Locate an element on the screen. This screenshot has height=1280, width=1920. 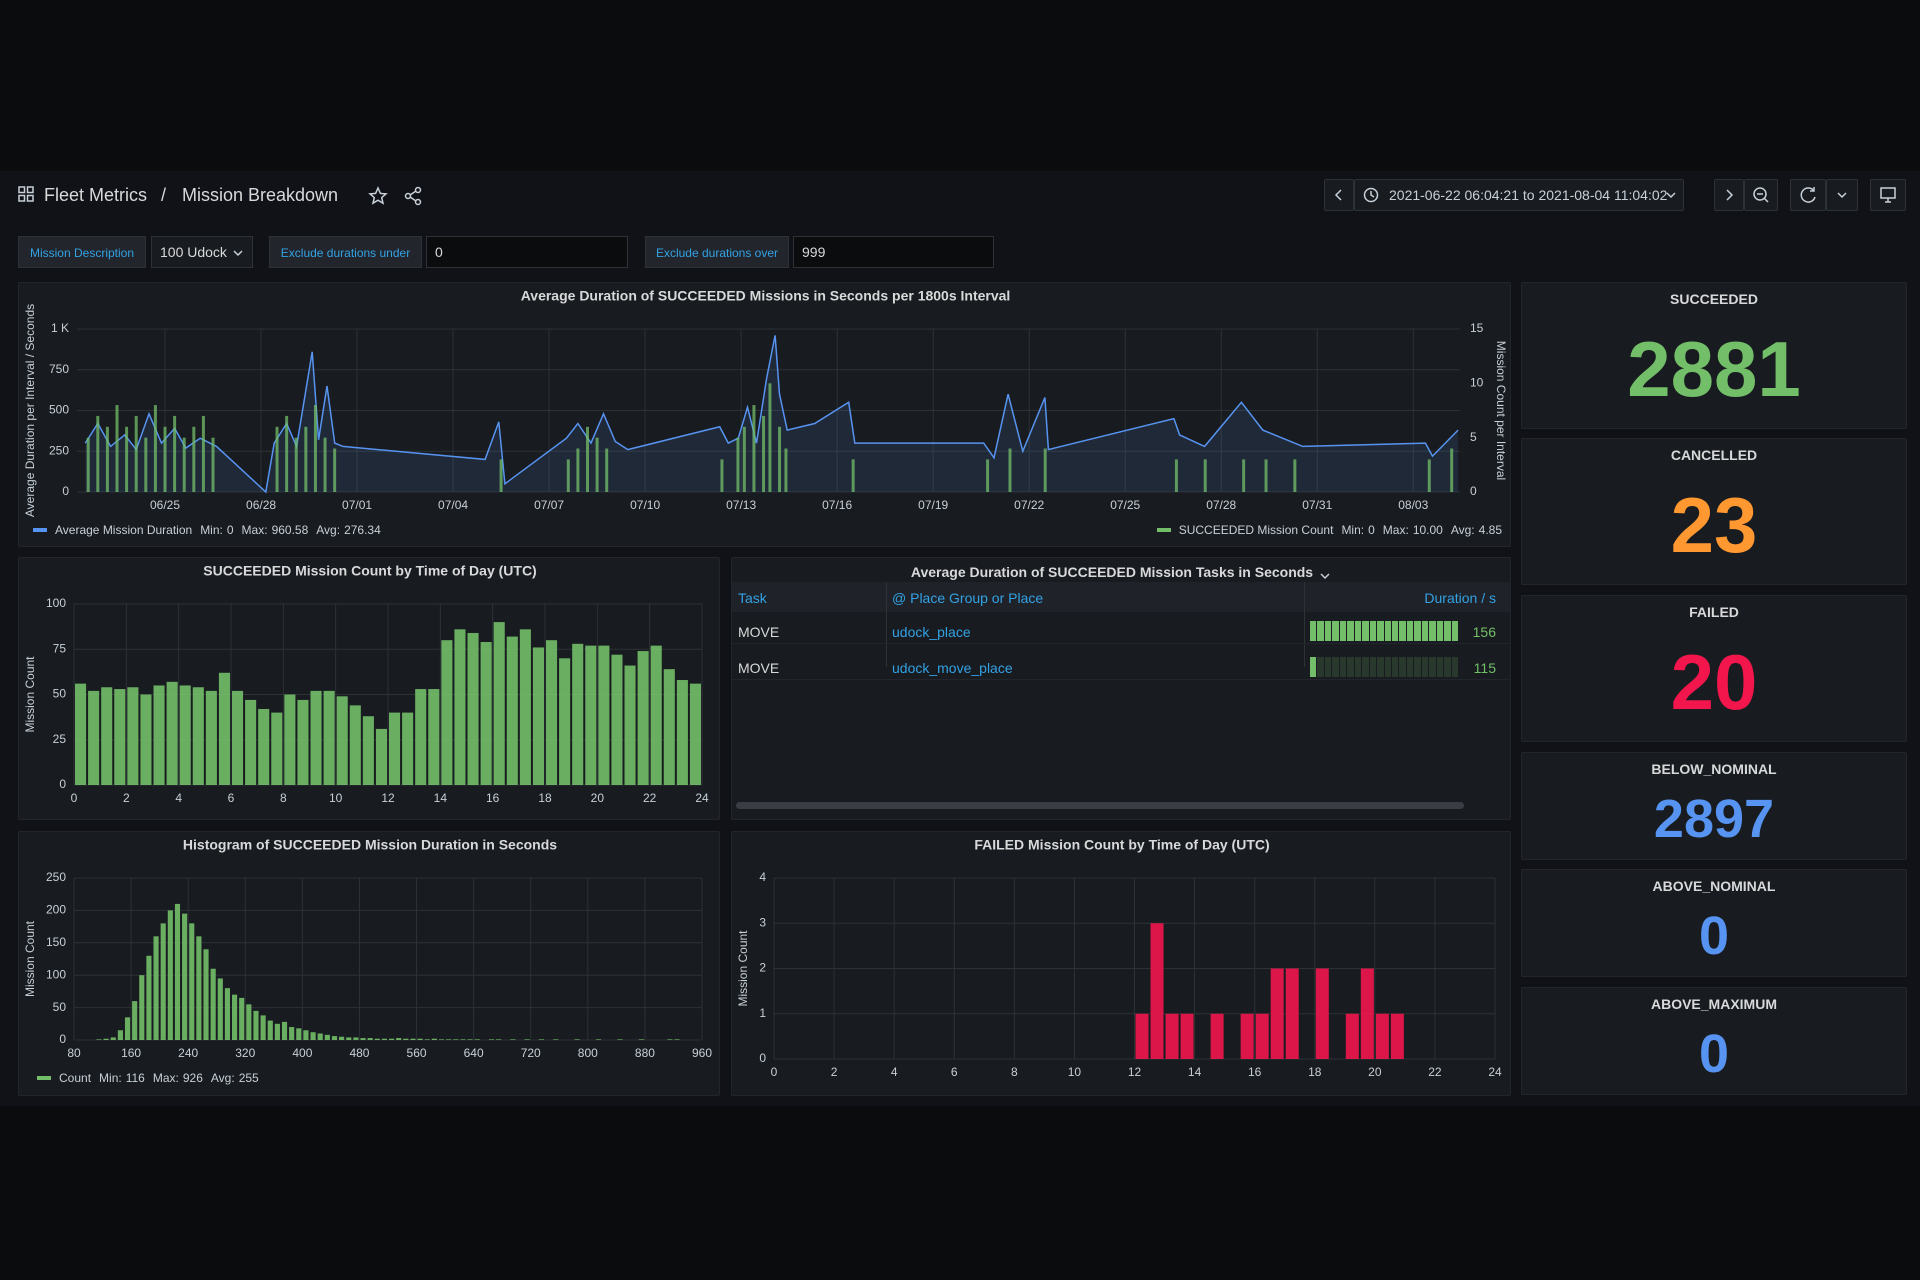
stat-panel: SUCCEEDED 2881 is located at coordinates (1714, 355).